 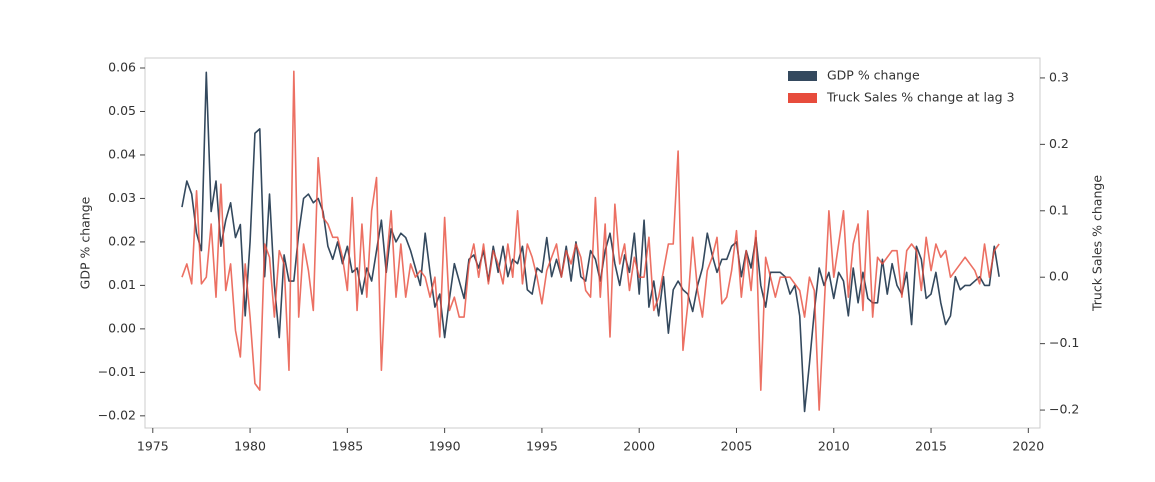 What do you see at coordinates (1028, 446) in the screenshot?
I see `x-tick-label: 2020` at bounding box center [1028, 446].